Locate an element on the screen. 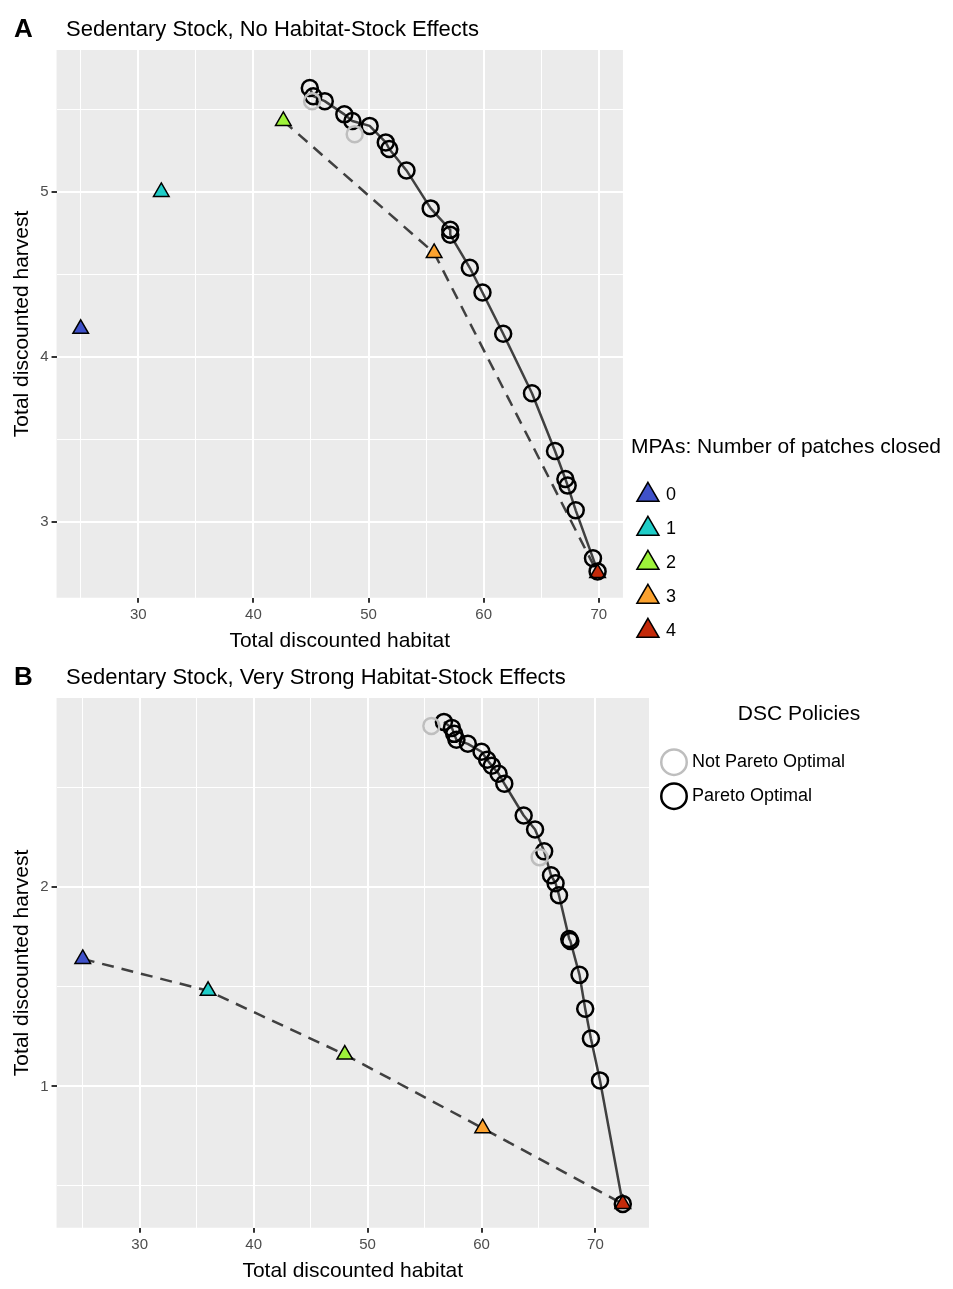 The image size is (953, 1289). y-tick-label: 3 is located at coordinates (44, 521).